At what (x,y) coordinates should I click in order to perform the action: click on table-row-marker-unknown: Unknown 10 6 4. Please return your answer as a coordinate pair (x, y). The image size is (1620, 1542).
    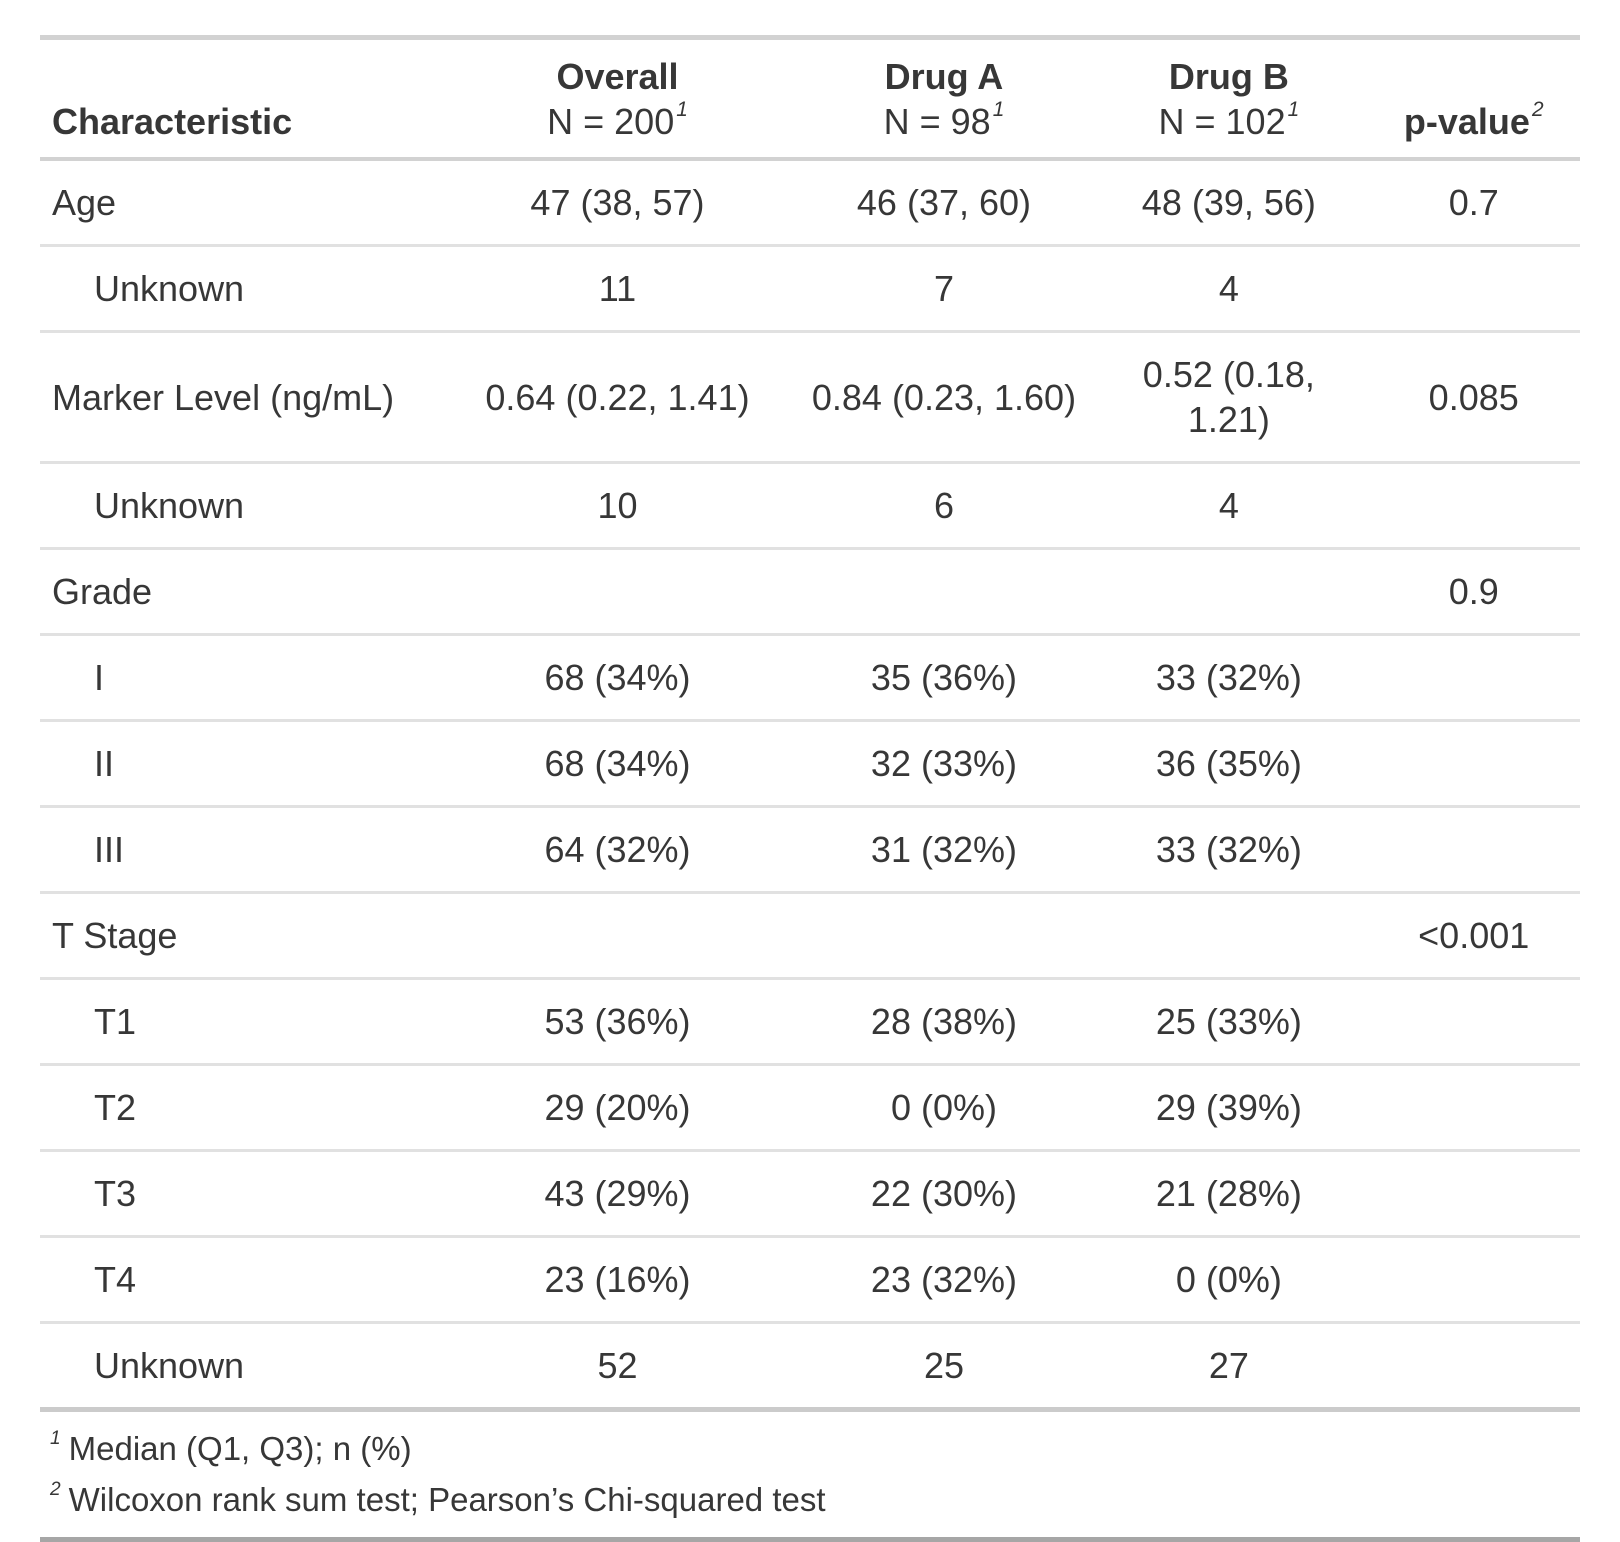
    Looking at the image, I should click on (810, 506).